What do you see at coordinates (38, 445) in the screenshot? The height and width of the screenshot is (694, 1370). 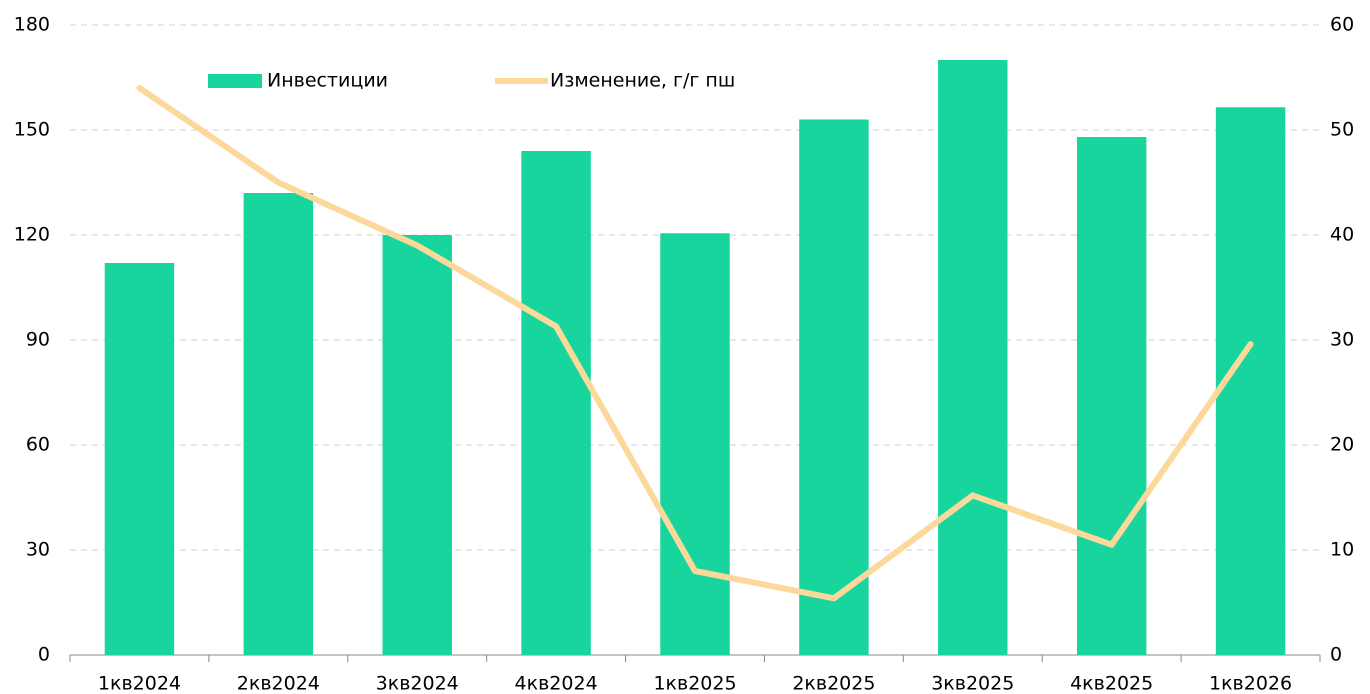 I see `y-tick-label: 60` at bounding box center [38, 445].